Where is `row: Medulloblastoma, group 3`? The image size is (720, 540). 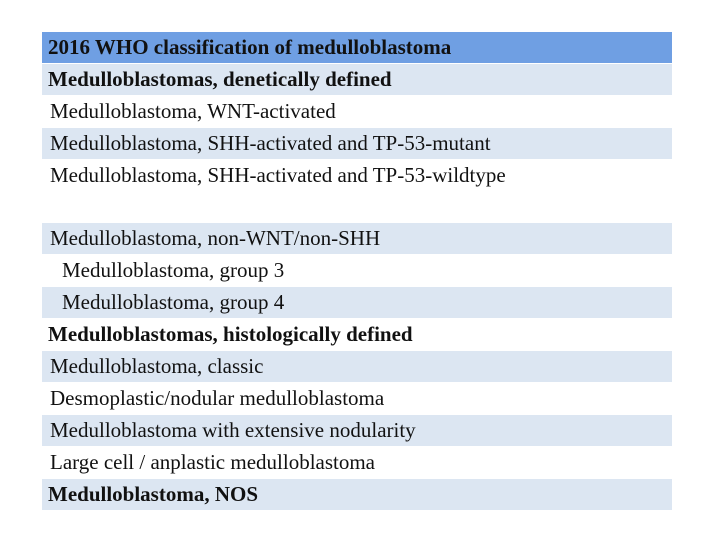 row: Medulloblastoma, group 3 is located at coordinates (357, 270).